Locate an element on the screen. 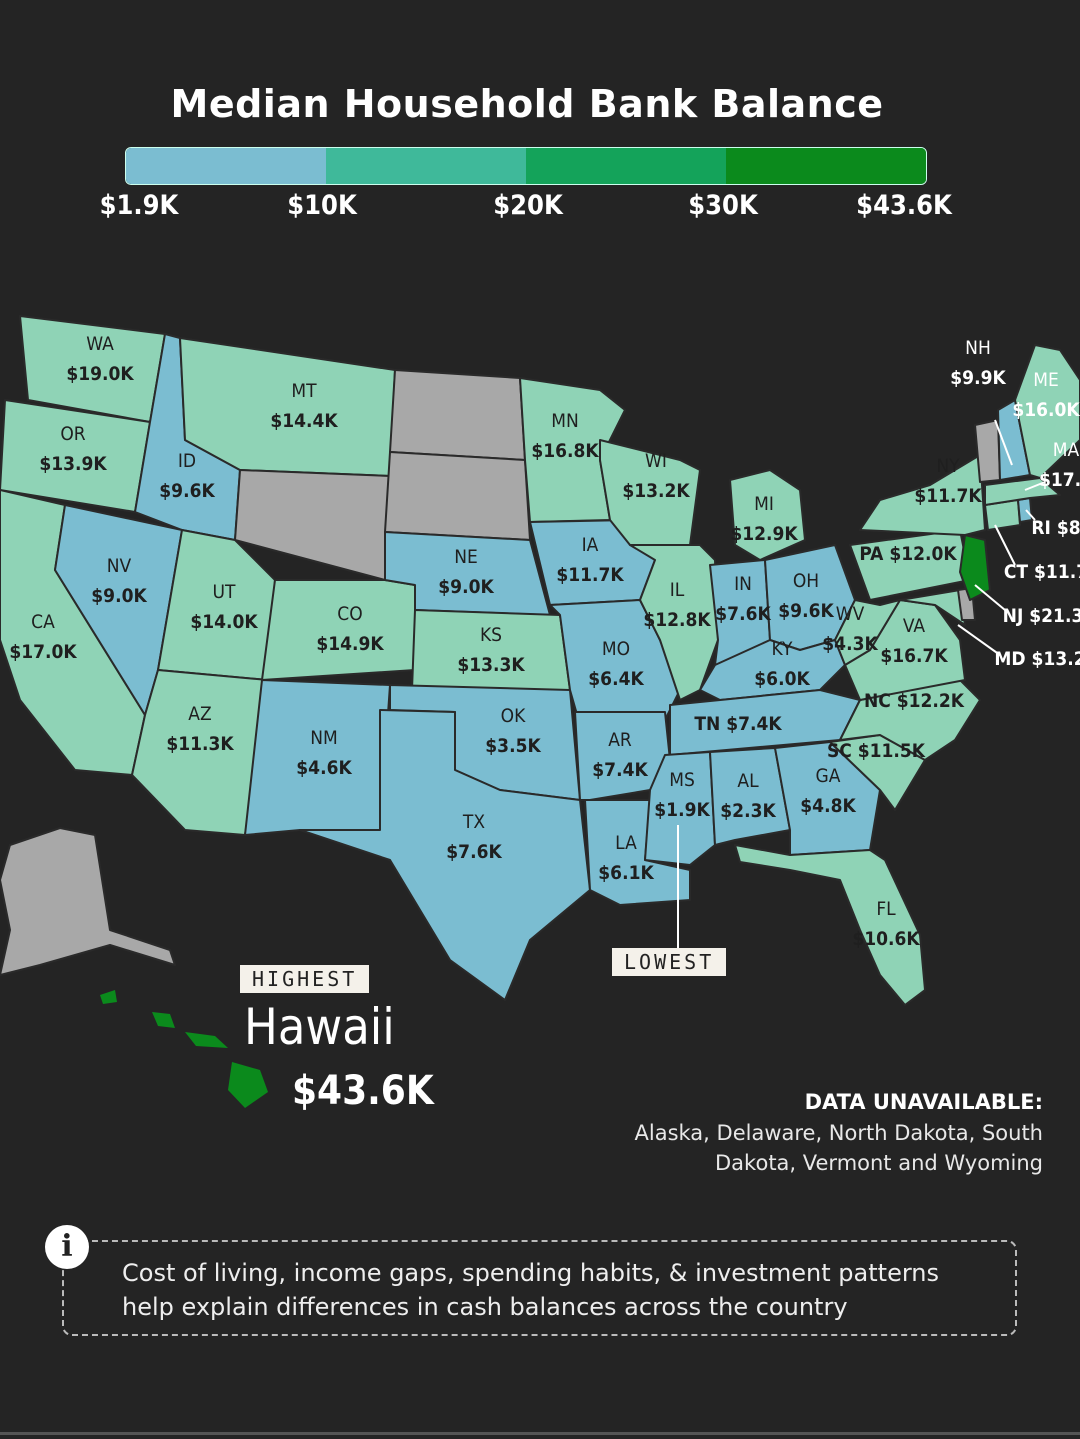 The height and width of the screenshot is (1439, 1080). state-value-wi: $13.2K is located at coordinates (656, 491).